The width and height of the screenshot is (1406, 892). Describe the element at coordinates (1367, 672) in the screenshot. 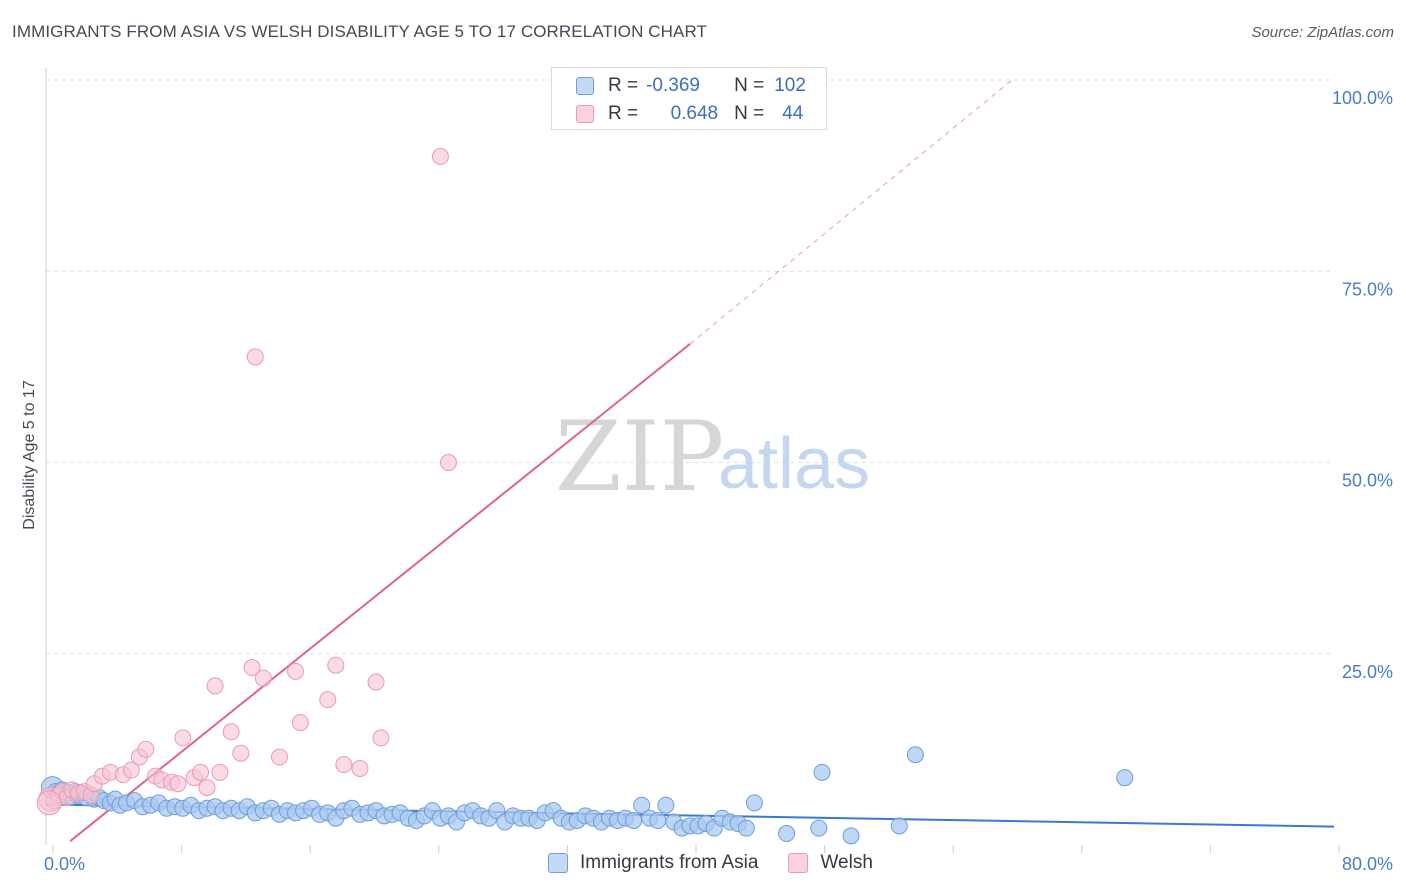

I see `y-tick-label: 25.0%` at that location.